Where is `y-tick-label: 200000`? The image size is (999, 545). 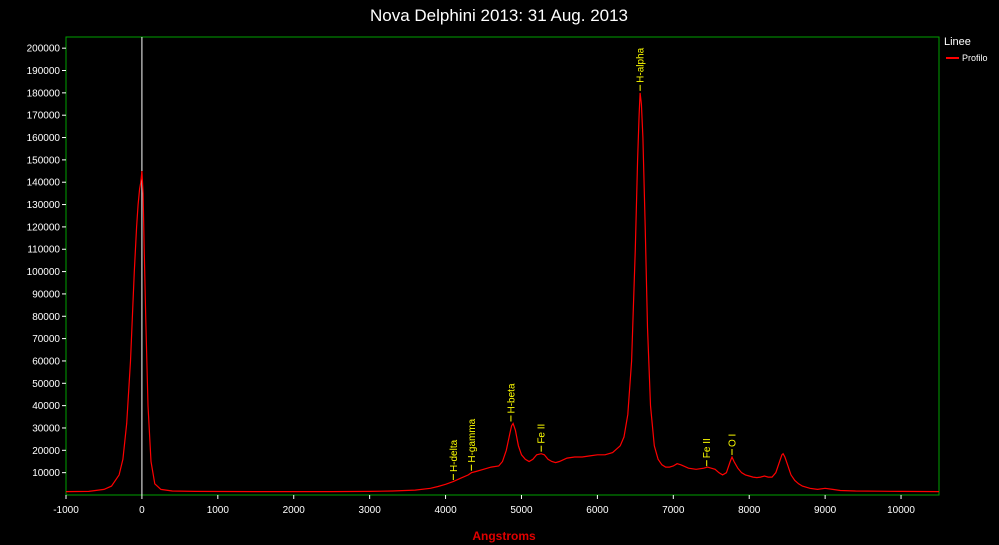 y-tick-label: 200000 is located at coordinates (44, 49).